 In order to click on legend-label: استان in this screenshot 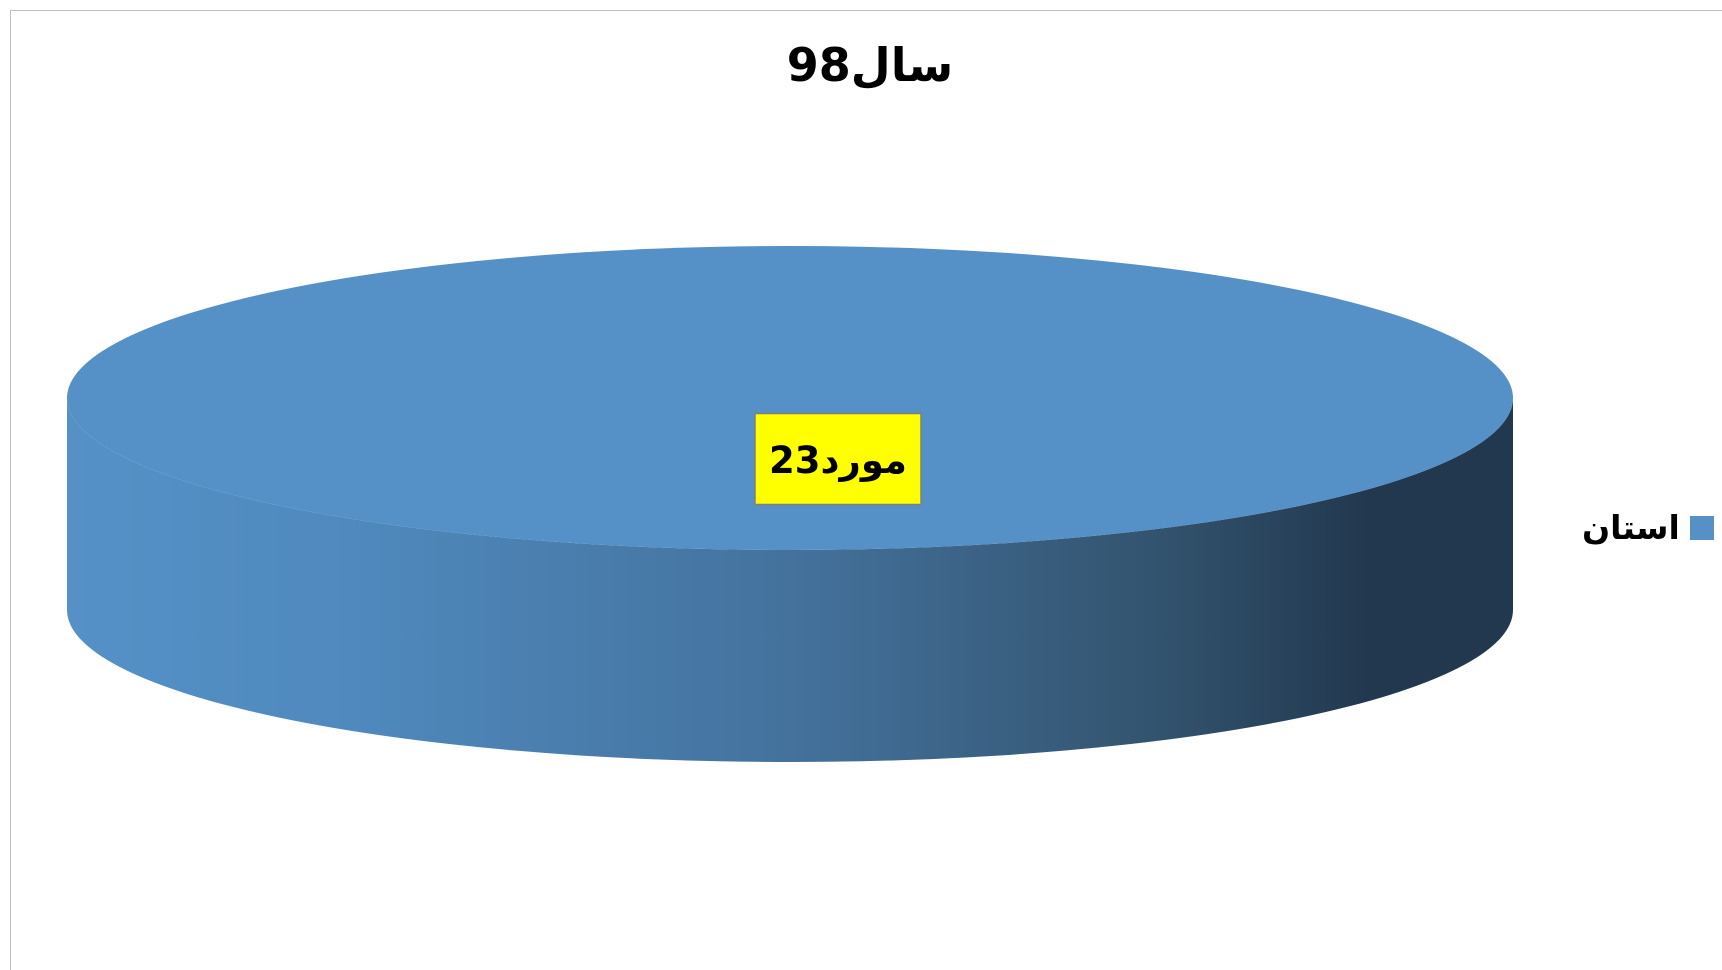, I will do `click(1631, 527)`.